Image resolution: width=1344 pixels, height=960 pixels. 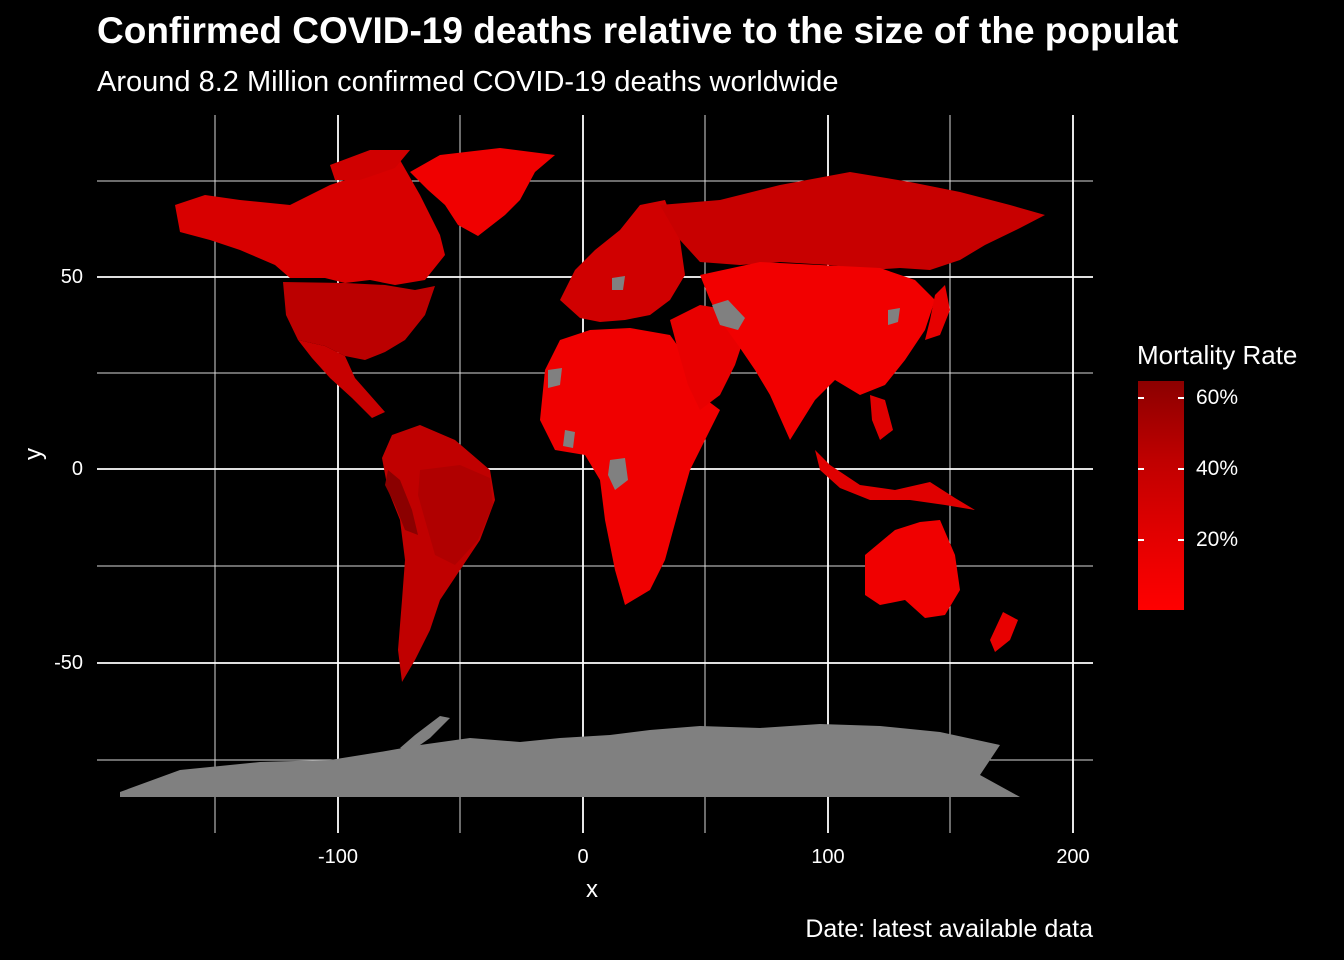 I want to click on legend-title: Mortality Rate, so click(x=1217, y=355).